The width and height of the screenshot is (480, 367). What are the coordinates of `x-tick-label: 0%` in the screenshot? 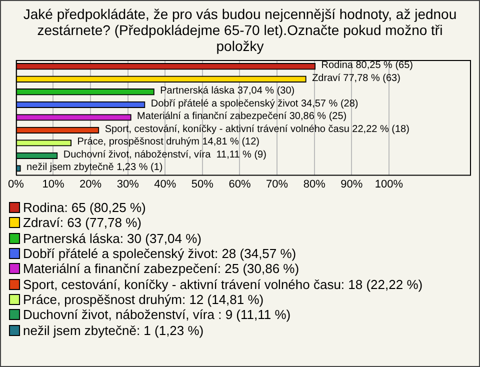 It's located at (16, 184).